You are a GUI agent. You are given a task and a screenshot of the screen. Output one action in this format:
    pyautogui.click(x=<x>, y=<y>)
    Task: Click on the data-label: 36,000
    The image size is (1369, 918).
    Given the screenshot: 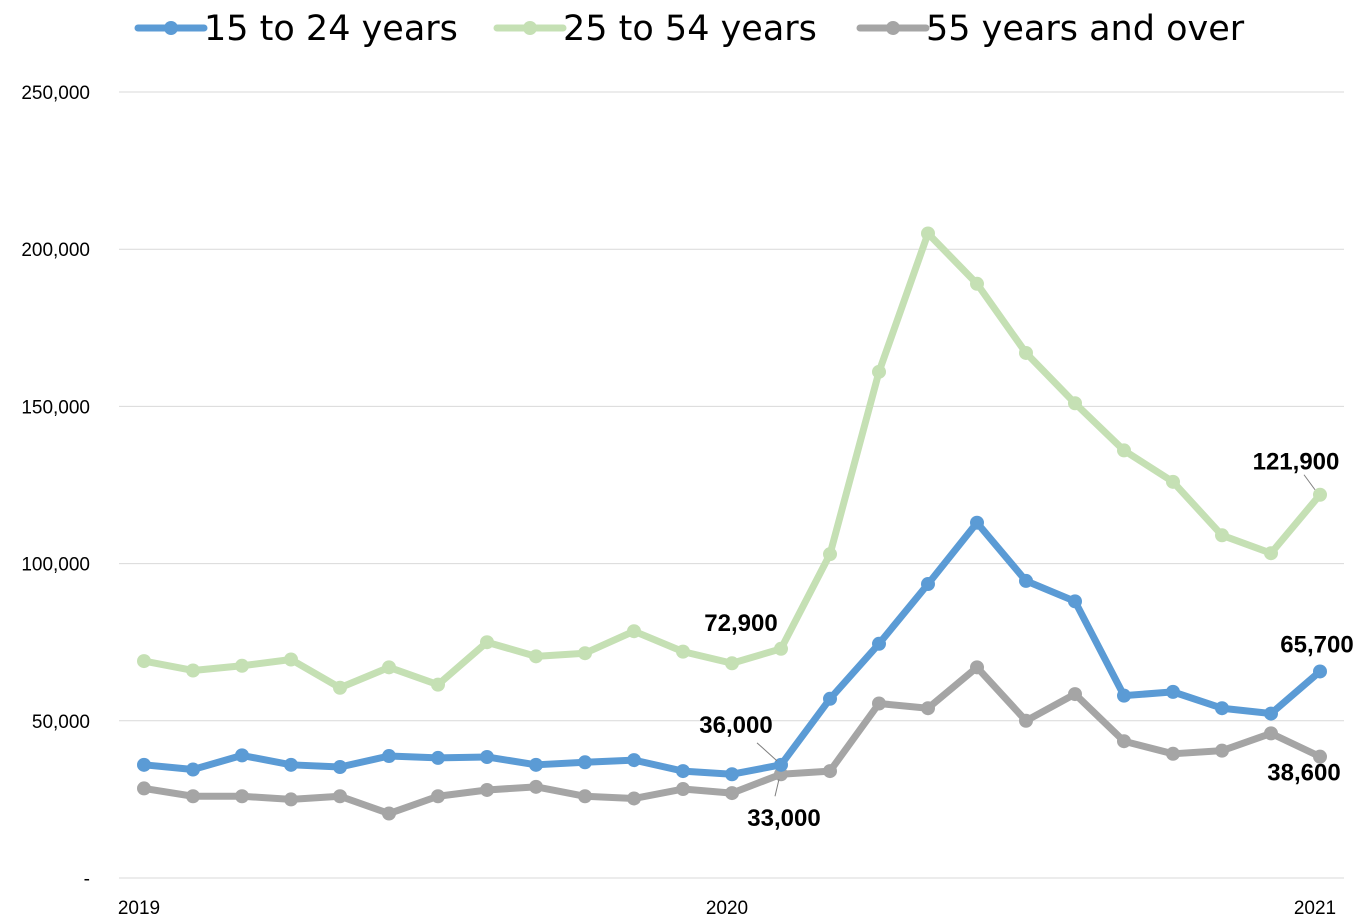 What is the action you would take?
    pyautogui.click(x=735, y=725)
    